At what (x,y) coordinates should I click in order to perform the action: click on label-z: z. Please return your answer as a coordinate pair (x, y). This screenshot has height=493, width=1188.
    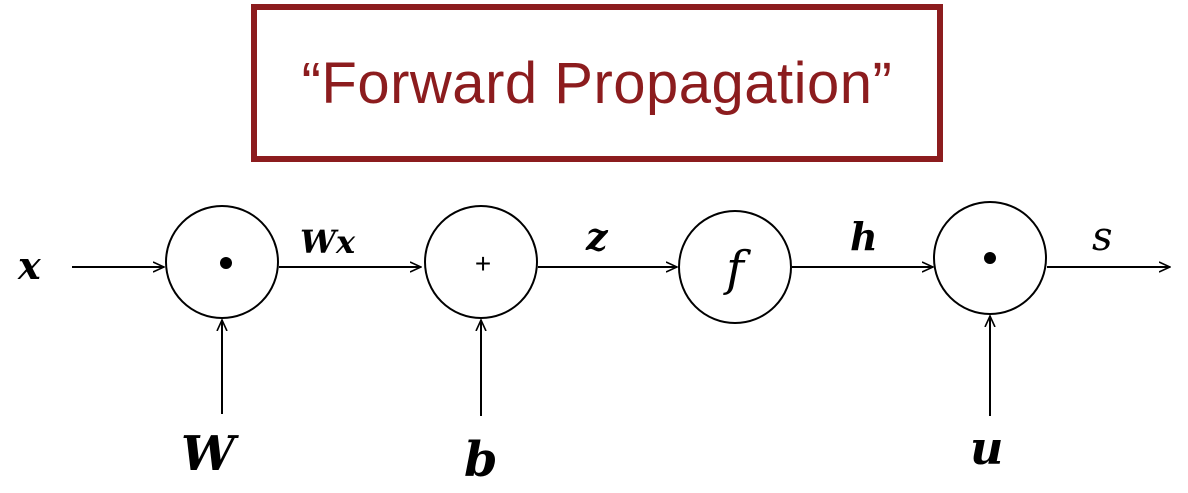
    Looking at the image, I should click on (597, 236).